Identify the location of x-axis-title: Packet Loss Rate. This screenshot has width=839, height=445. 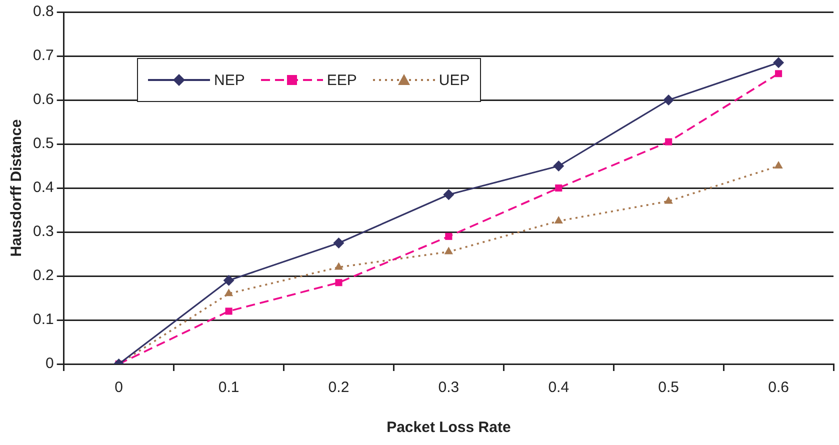
(448, 427).